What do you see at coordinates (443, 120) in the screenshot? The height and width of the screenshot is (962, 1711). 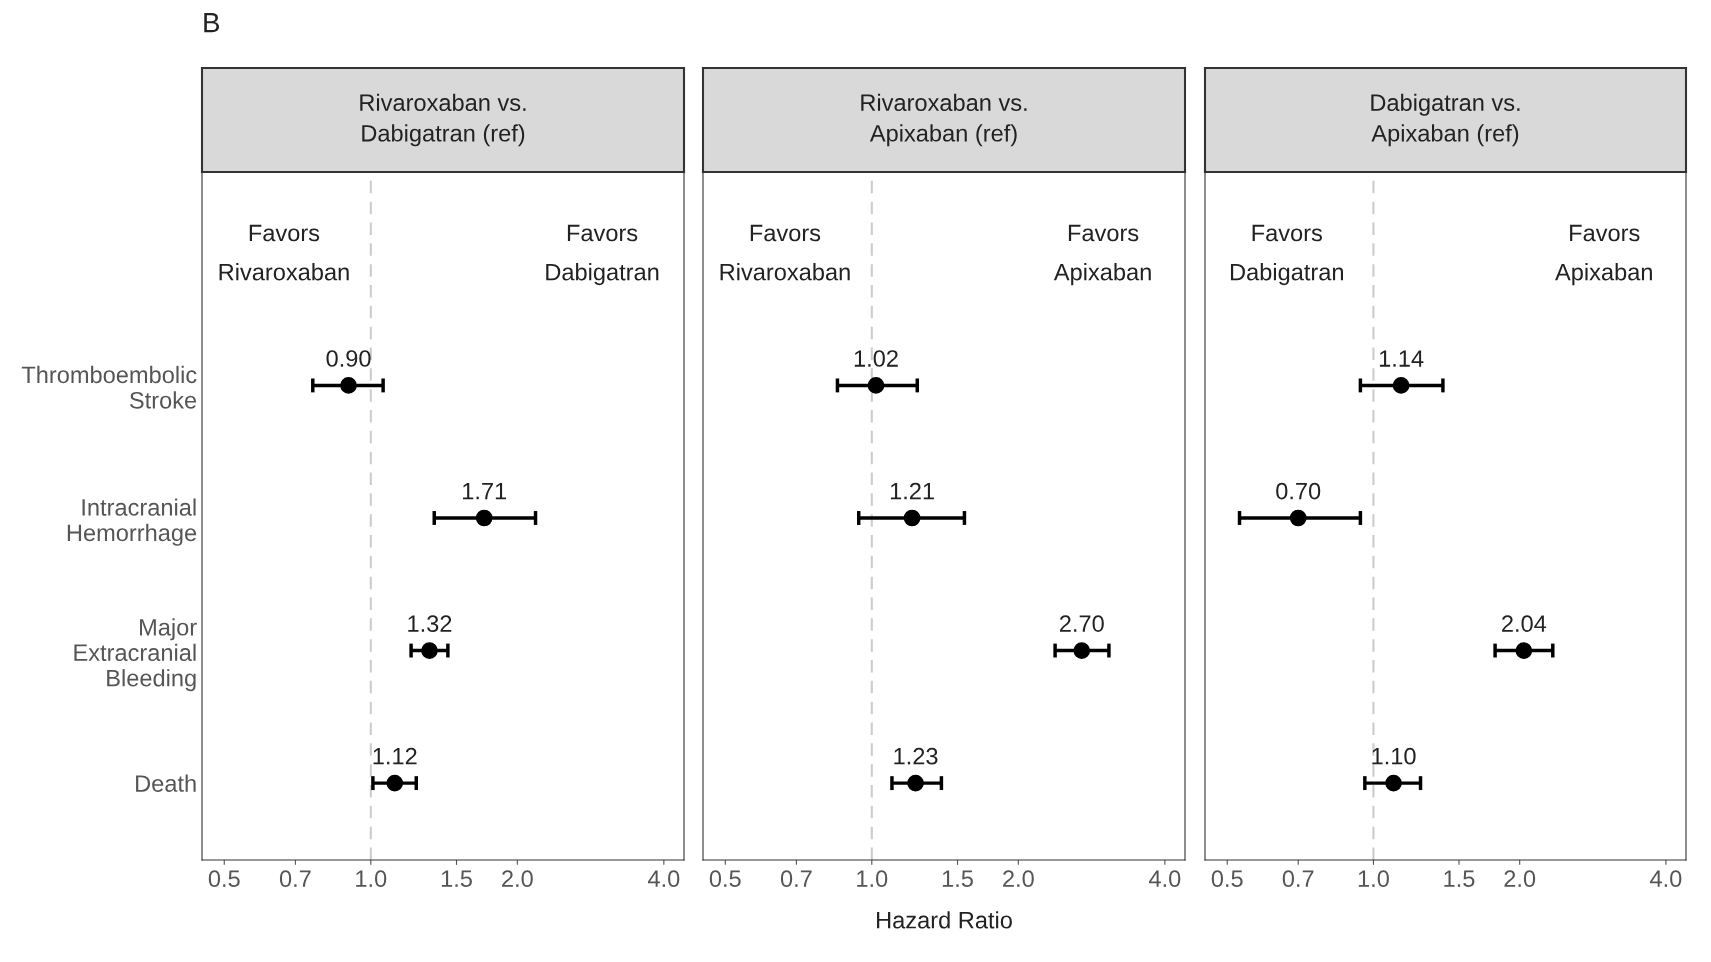 I see `chart-title: Rivaroxaban vs. Dabigatran (ref)` at bounding box center [443, 120].